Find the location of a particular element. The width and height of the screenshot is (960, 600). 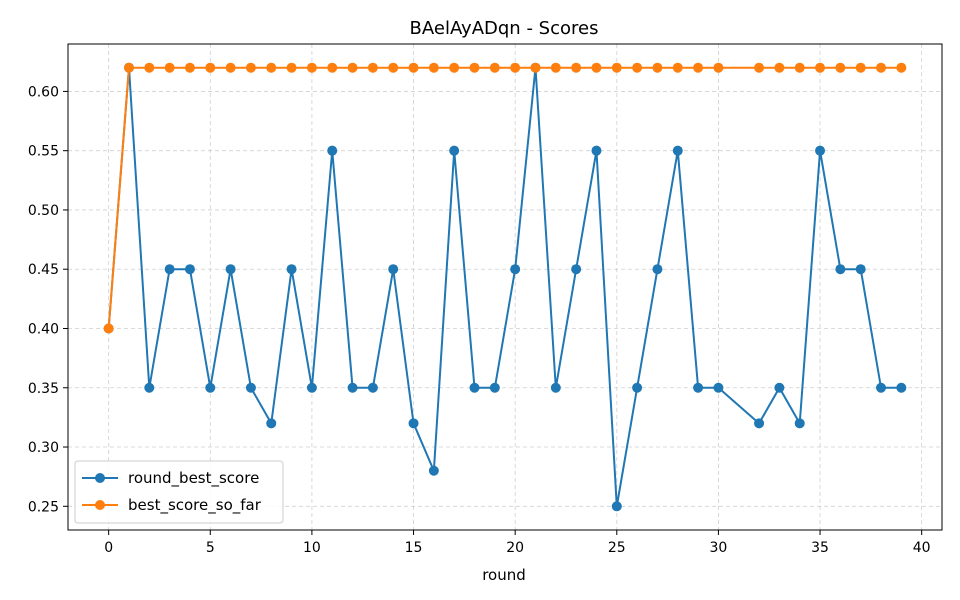

x-tick-label: 30 is located at coordinates (719, 548).